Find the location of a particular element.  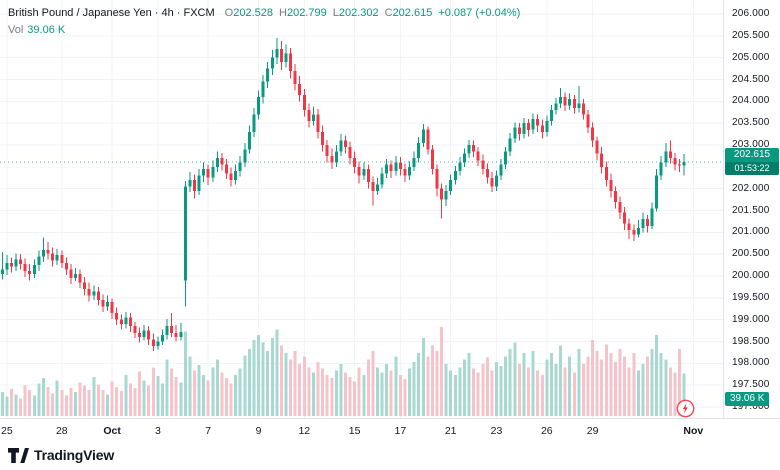

time-tick-label: 12 is located at coordinates (304, 431).